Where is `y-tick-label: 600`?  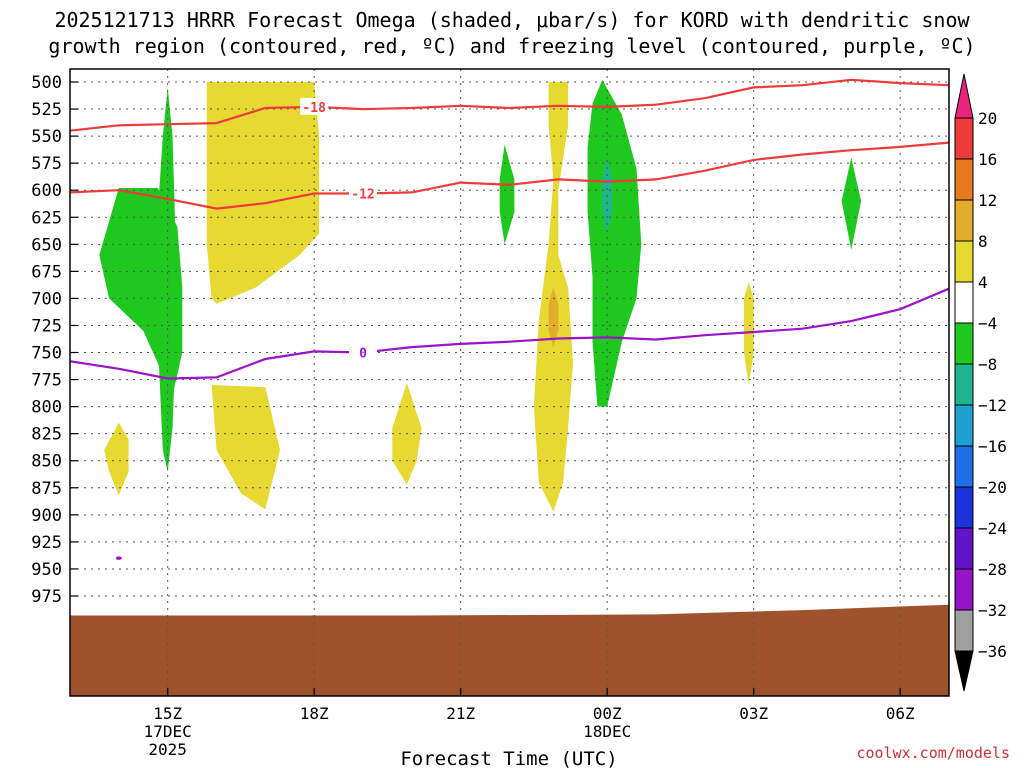
y-tick-label: 600 is located at coordinates (46, 191).